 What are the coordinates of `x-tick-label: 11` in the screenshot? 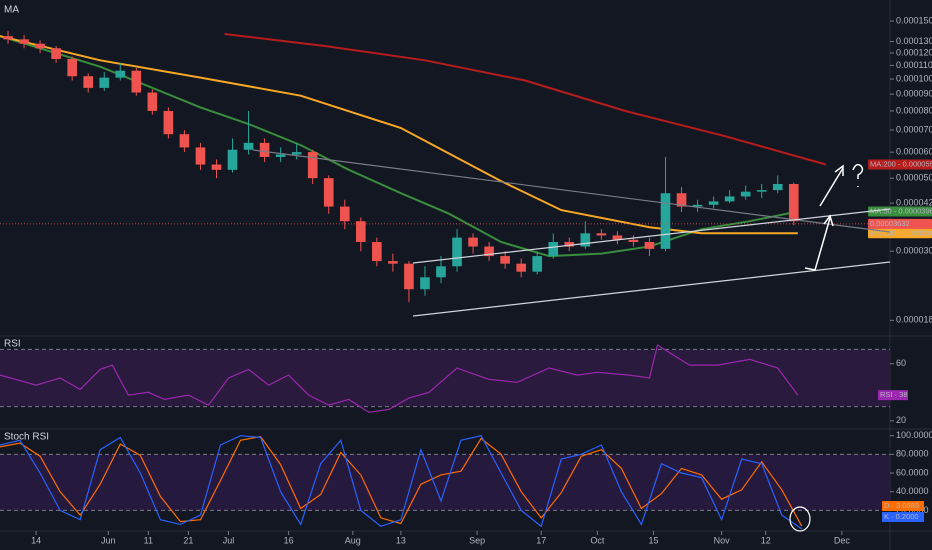 It's located at (148, 540).